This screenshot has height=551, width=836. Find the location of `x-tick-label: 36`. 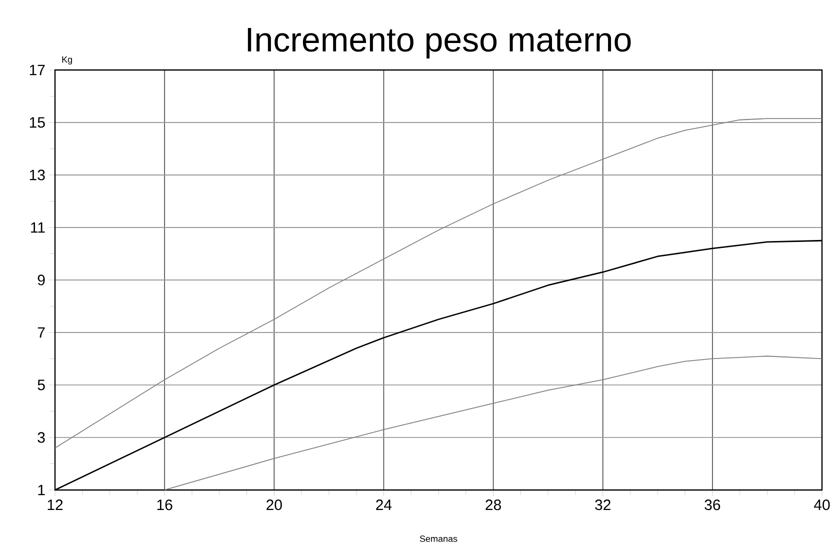

x-tick-label: 36 is located at coordinates (712, 505).